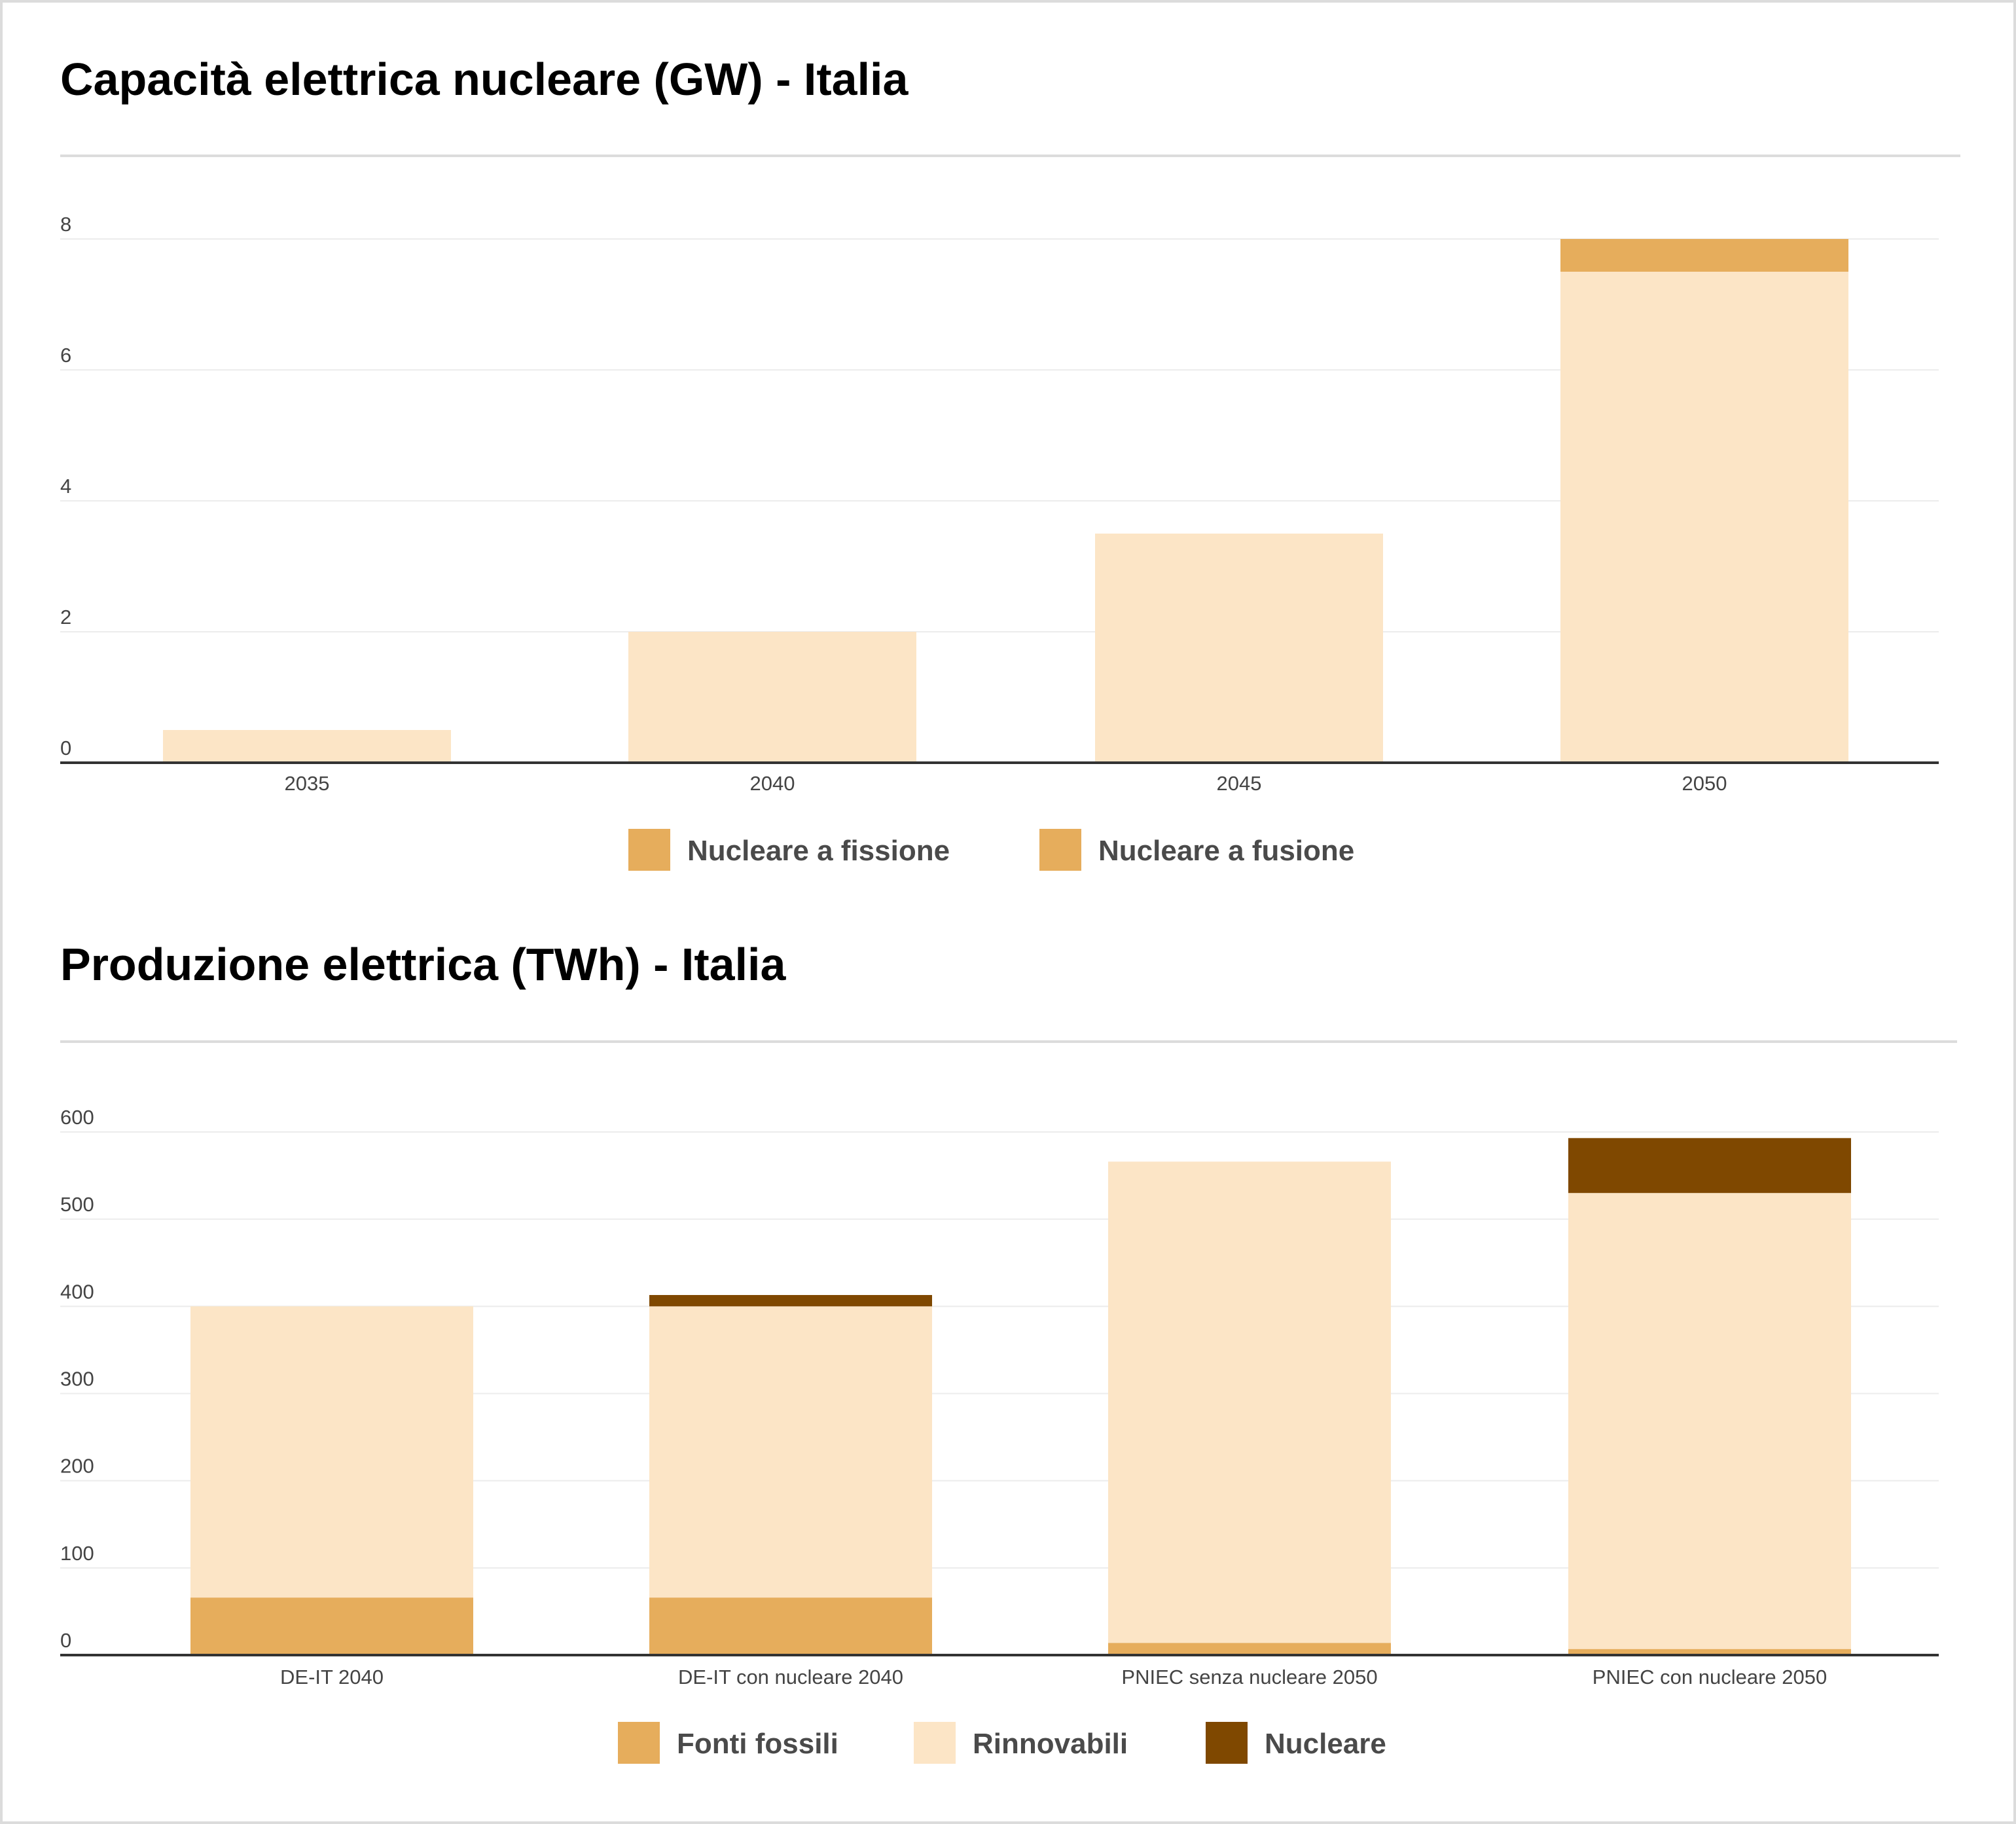 Image resolution: width=2016 pixels, height=1824 pixels. I want to click on legend: Fonti fossili Rinnovabili Nucleare, so click(1002, 1743).